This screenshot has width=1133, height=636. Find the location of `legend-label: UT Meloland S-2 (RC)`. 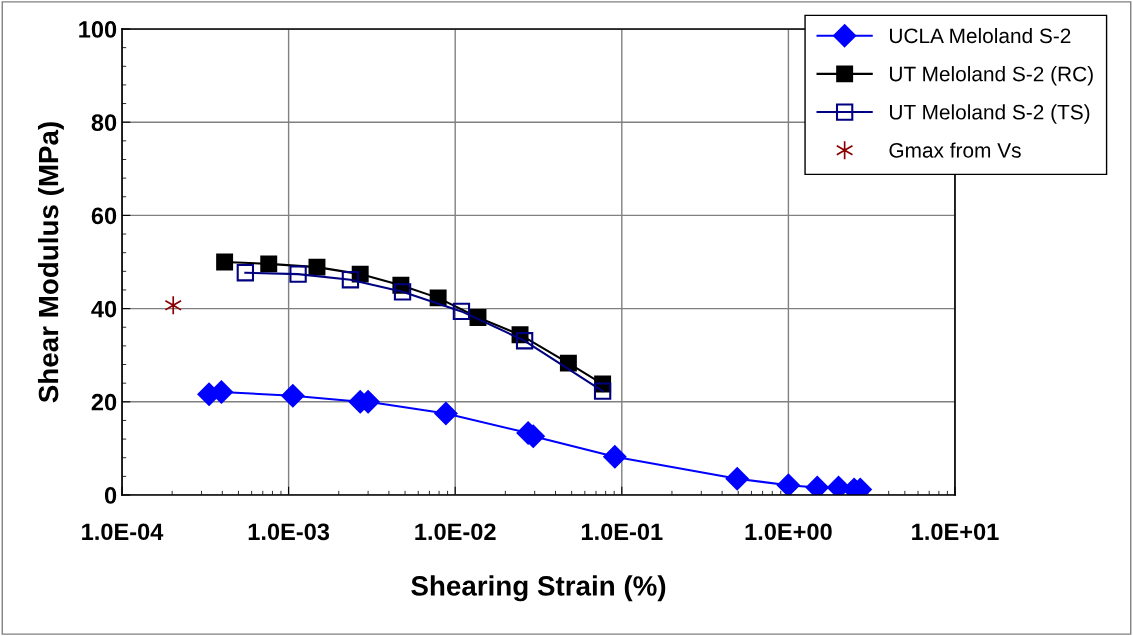

legend-label: UT Meloland S-2 (RC) is located at coordinates (991, 76).